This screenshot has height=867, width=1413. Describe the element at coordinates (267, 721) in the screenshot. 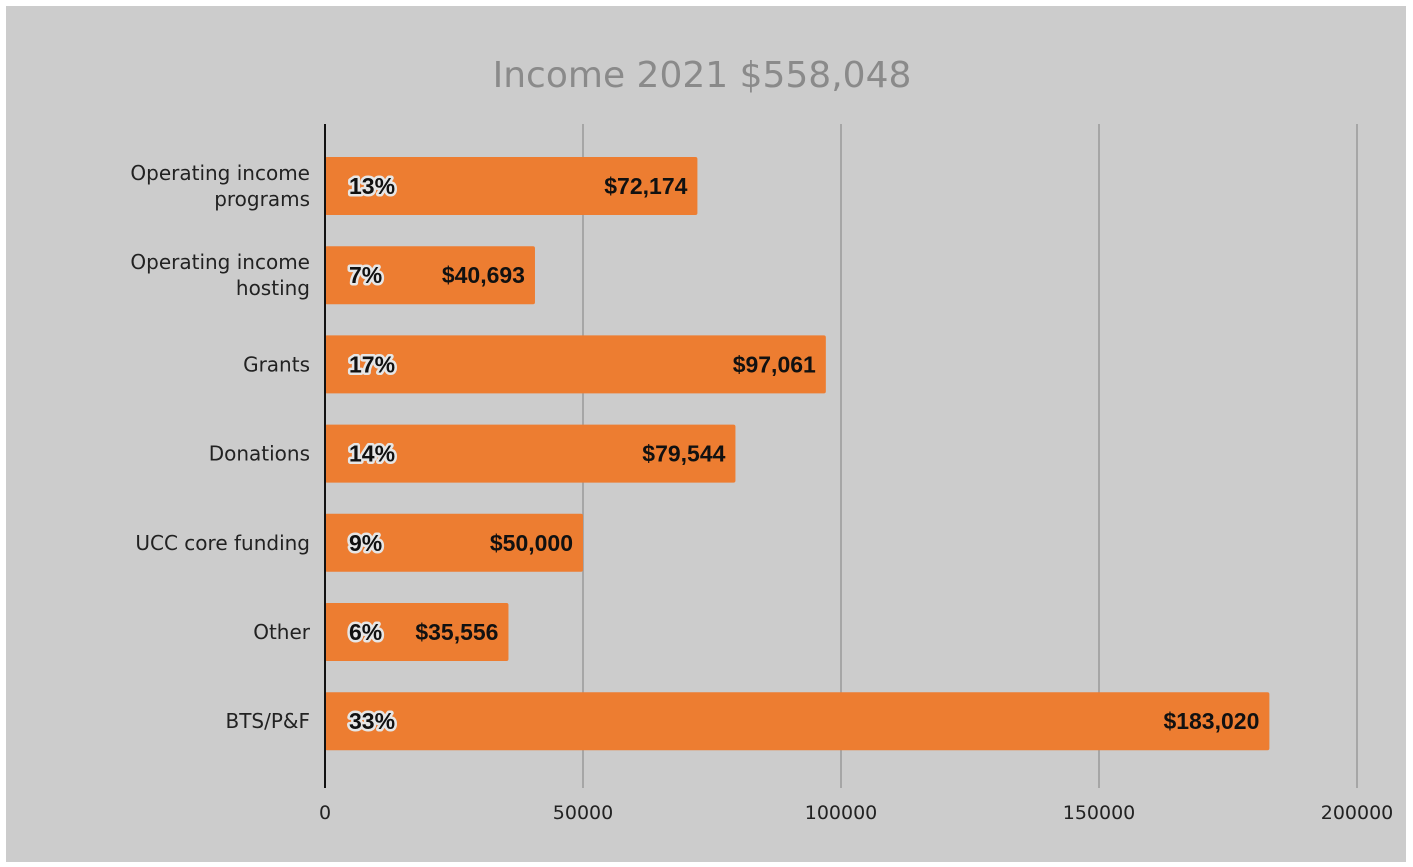

I see `category-label: BTS/P&F` at that location.